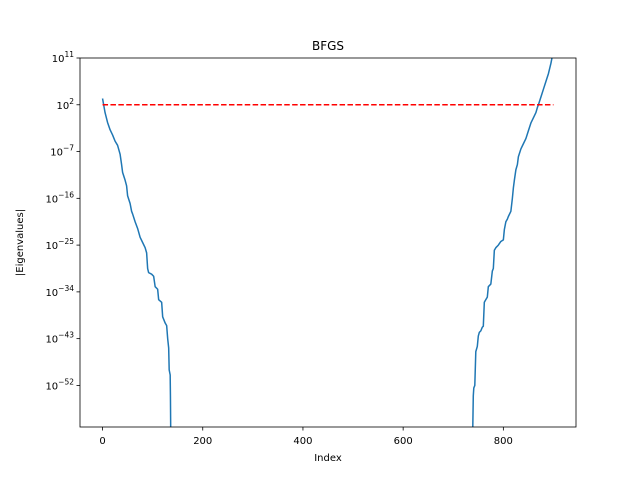 The height and width of the screenshot is (480, 640). I want to click on y-tick-label: 10⁻³⁴, so click(59, 291).